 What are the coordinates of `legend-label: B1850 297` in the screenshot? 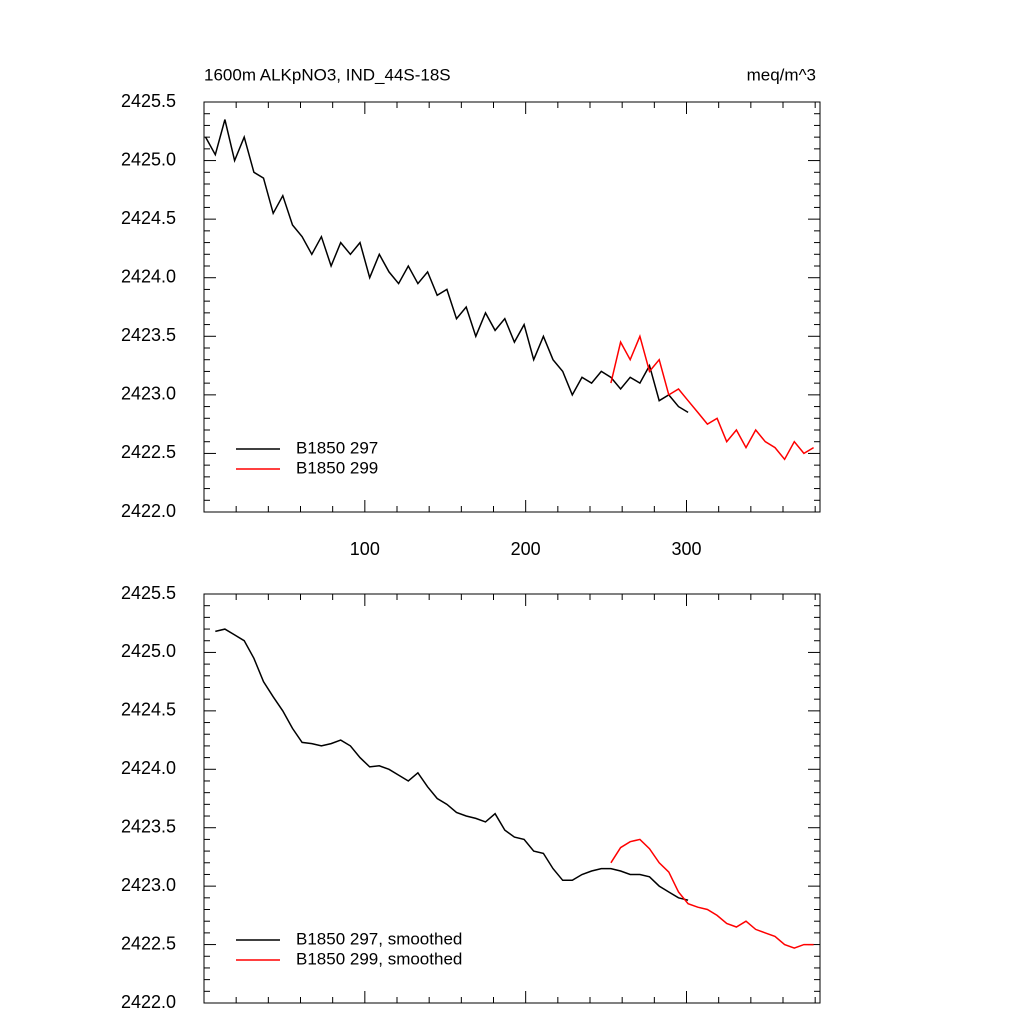 It's located at (337, 447).